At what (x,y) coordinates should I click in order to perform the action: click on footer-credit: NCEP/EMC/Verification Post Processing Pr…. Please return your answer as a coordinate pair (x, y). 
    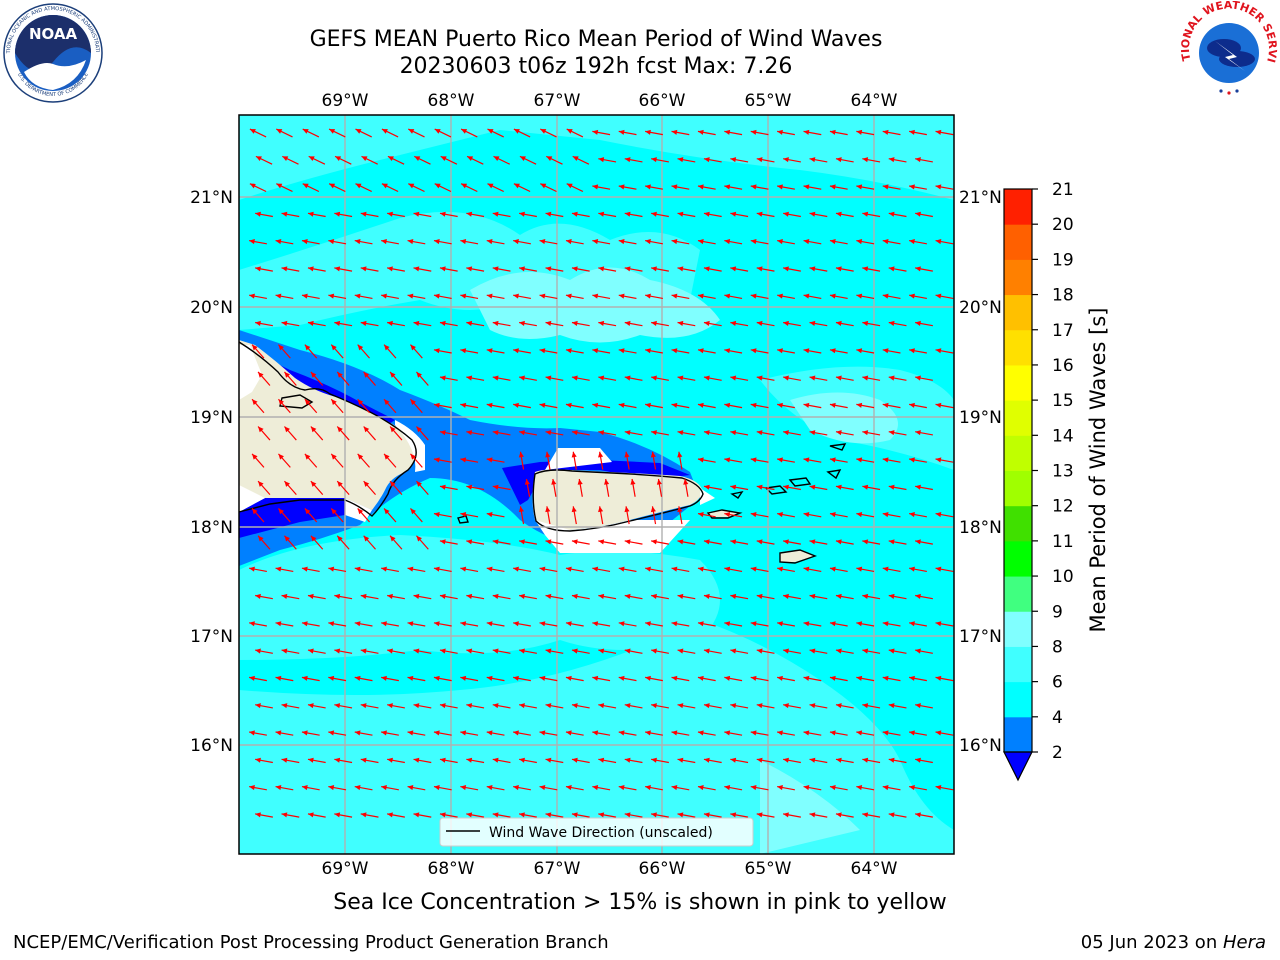
    Looking at the image, I should click on (311, 942).